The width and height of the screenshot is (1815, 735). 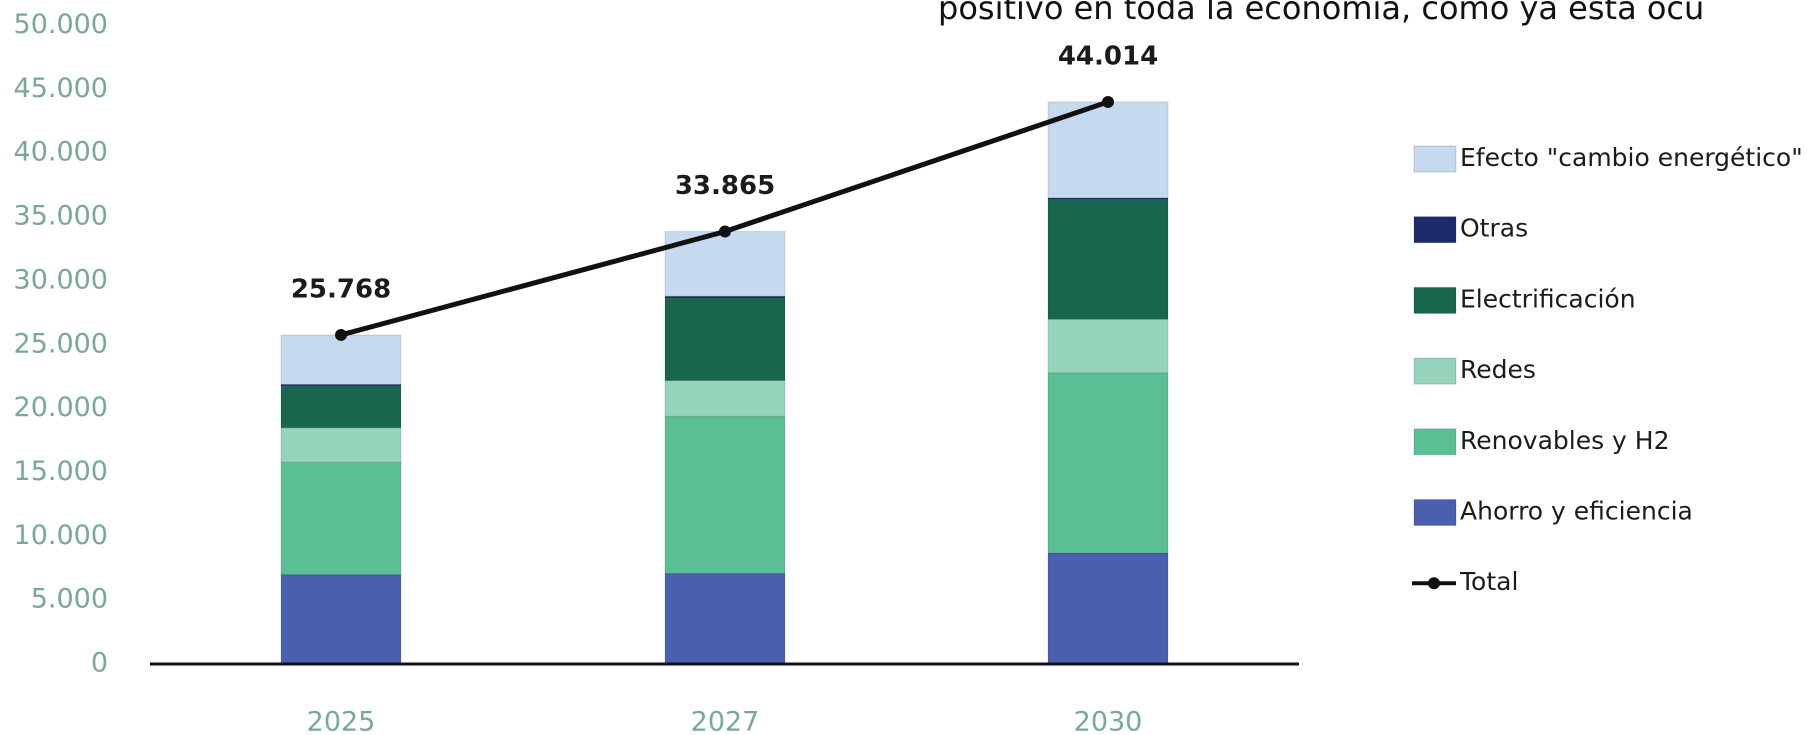 What do you see at coordinates (61, 216) in the screenshot?
I see `y-tick-label: 35.000` at bounding box center [61, 216].